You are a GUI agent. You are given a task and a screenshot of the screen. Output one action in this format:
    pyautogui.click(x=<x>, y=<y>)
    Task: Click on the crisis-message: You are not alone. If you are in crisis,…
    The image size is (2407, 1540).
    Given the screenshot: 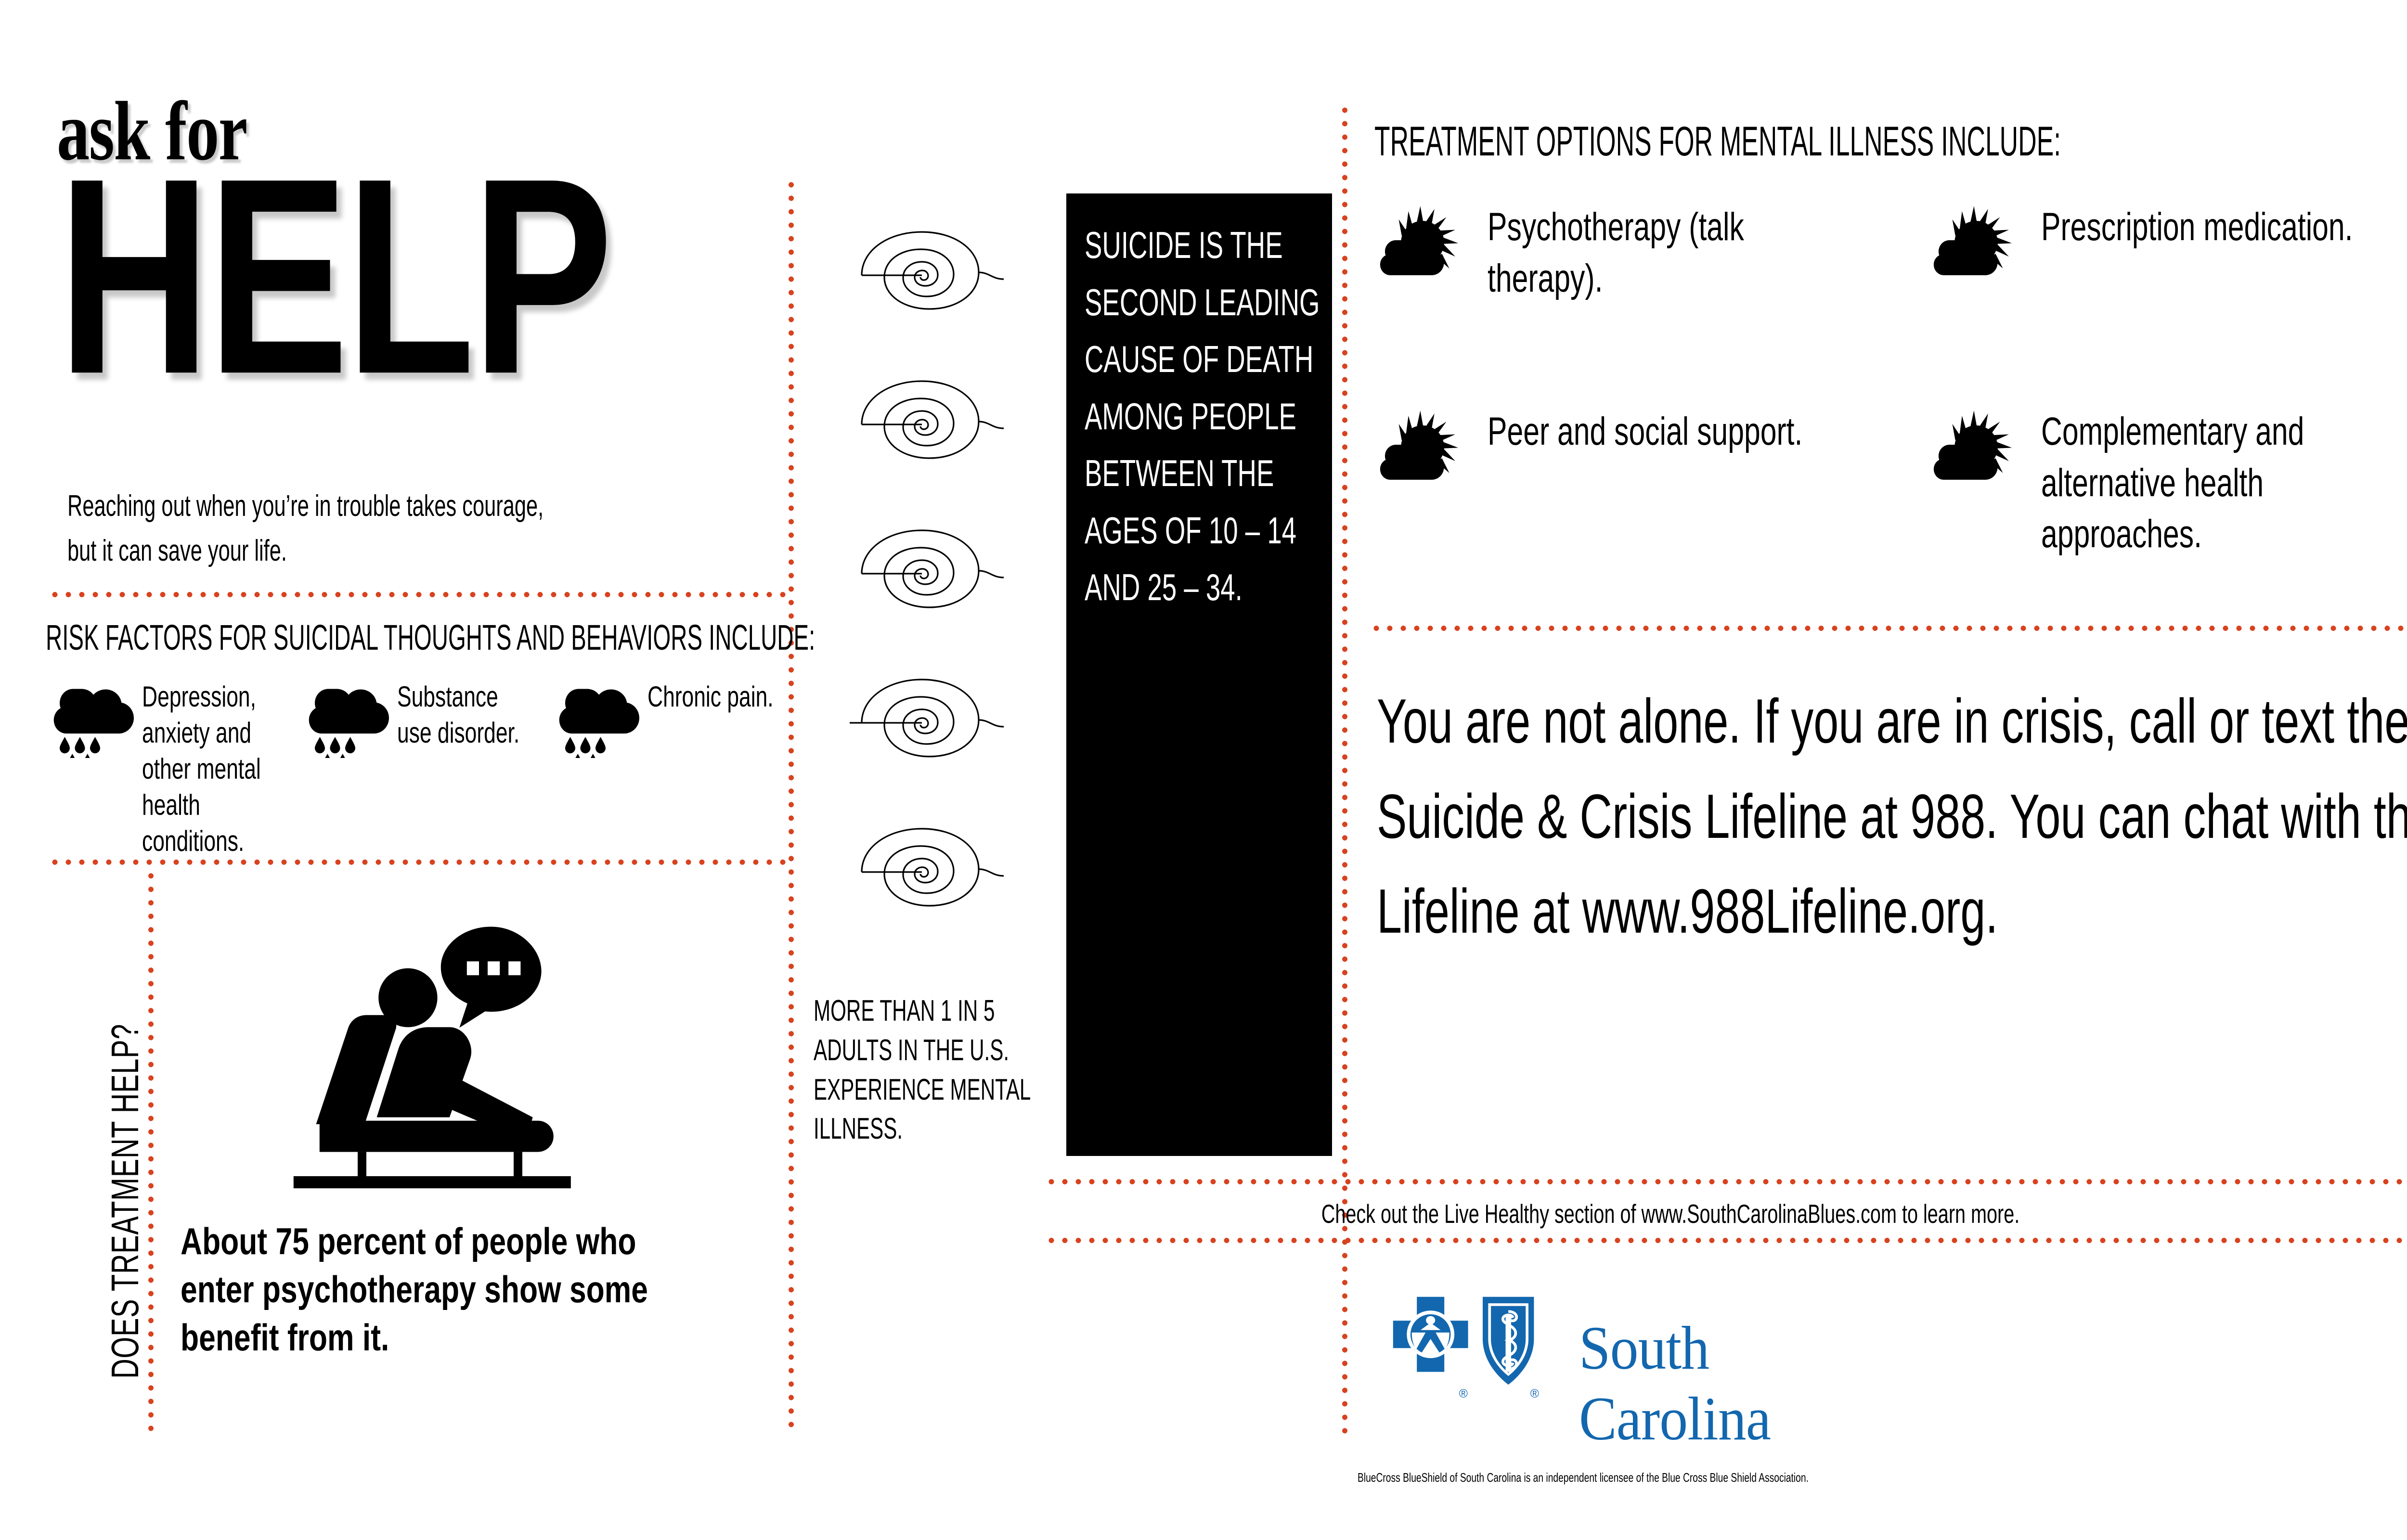 What is the action you would take?
    pyautogui.click(x=1892, y=816)
    